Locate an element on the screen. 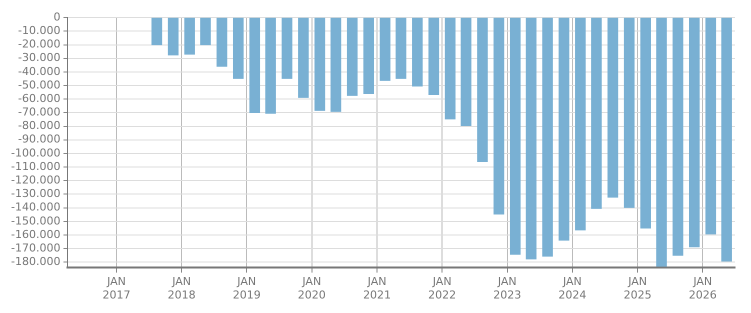  y-tick-label: -90.000 is located at coordinates (39, 139).